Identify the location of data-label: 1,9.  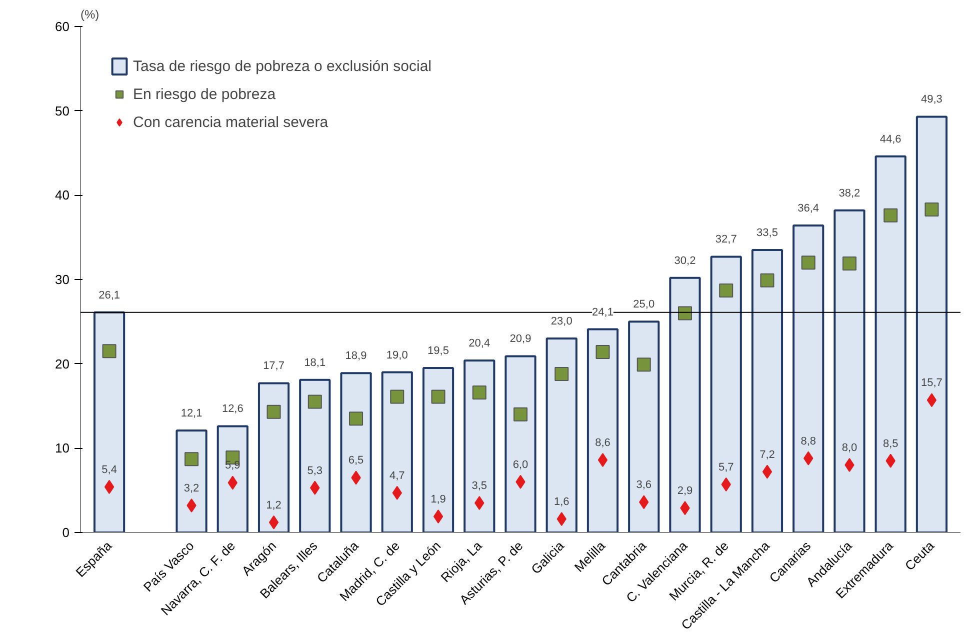
(438, 499).